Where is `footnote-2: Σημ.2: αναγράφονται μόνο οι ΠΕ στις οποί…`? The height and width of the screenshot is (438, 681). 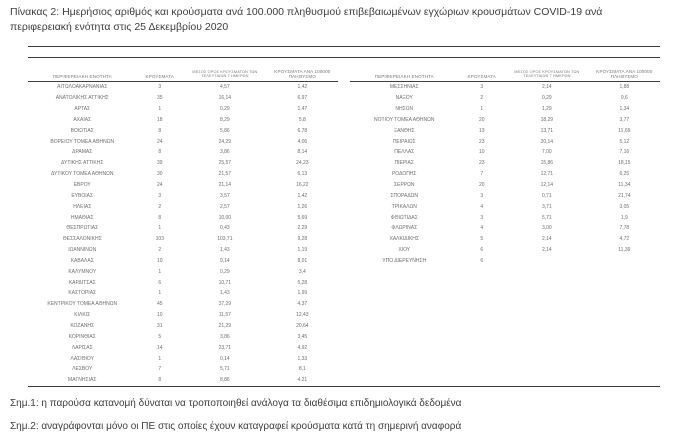
footnote-2: Σημ.2: αναγράφονται μόνο οι ΠΕ στις οποί… is located at coordinates (236, 426).